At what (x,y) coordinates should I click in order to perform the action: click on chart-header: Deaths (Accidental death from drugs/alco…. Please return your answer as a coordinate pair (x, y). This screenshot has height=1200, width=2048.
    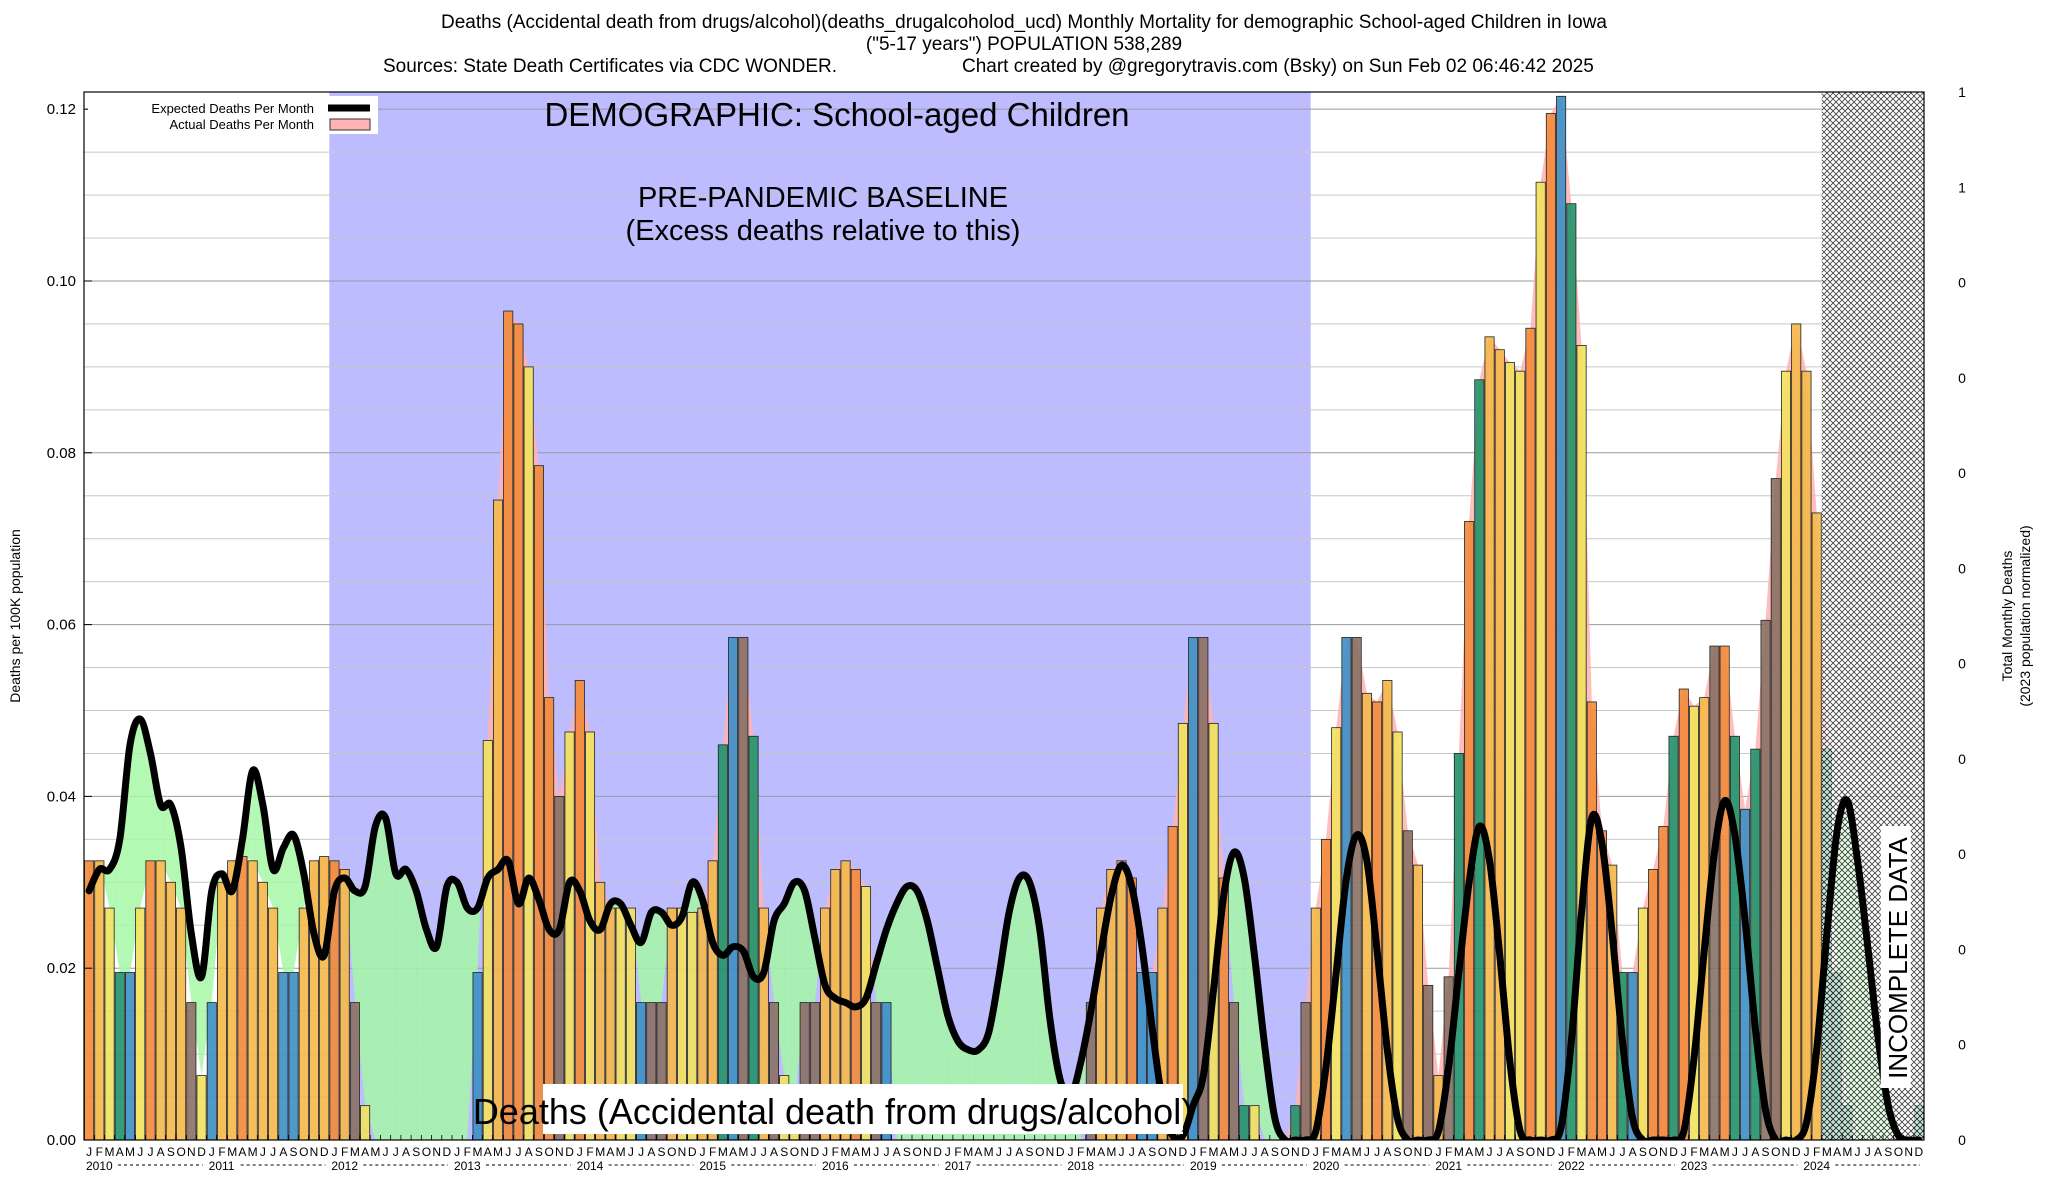
    Looking at the image, I should click on (1024, 45).